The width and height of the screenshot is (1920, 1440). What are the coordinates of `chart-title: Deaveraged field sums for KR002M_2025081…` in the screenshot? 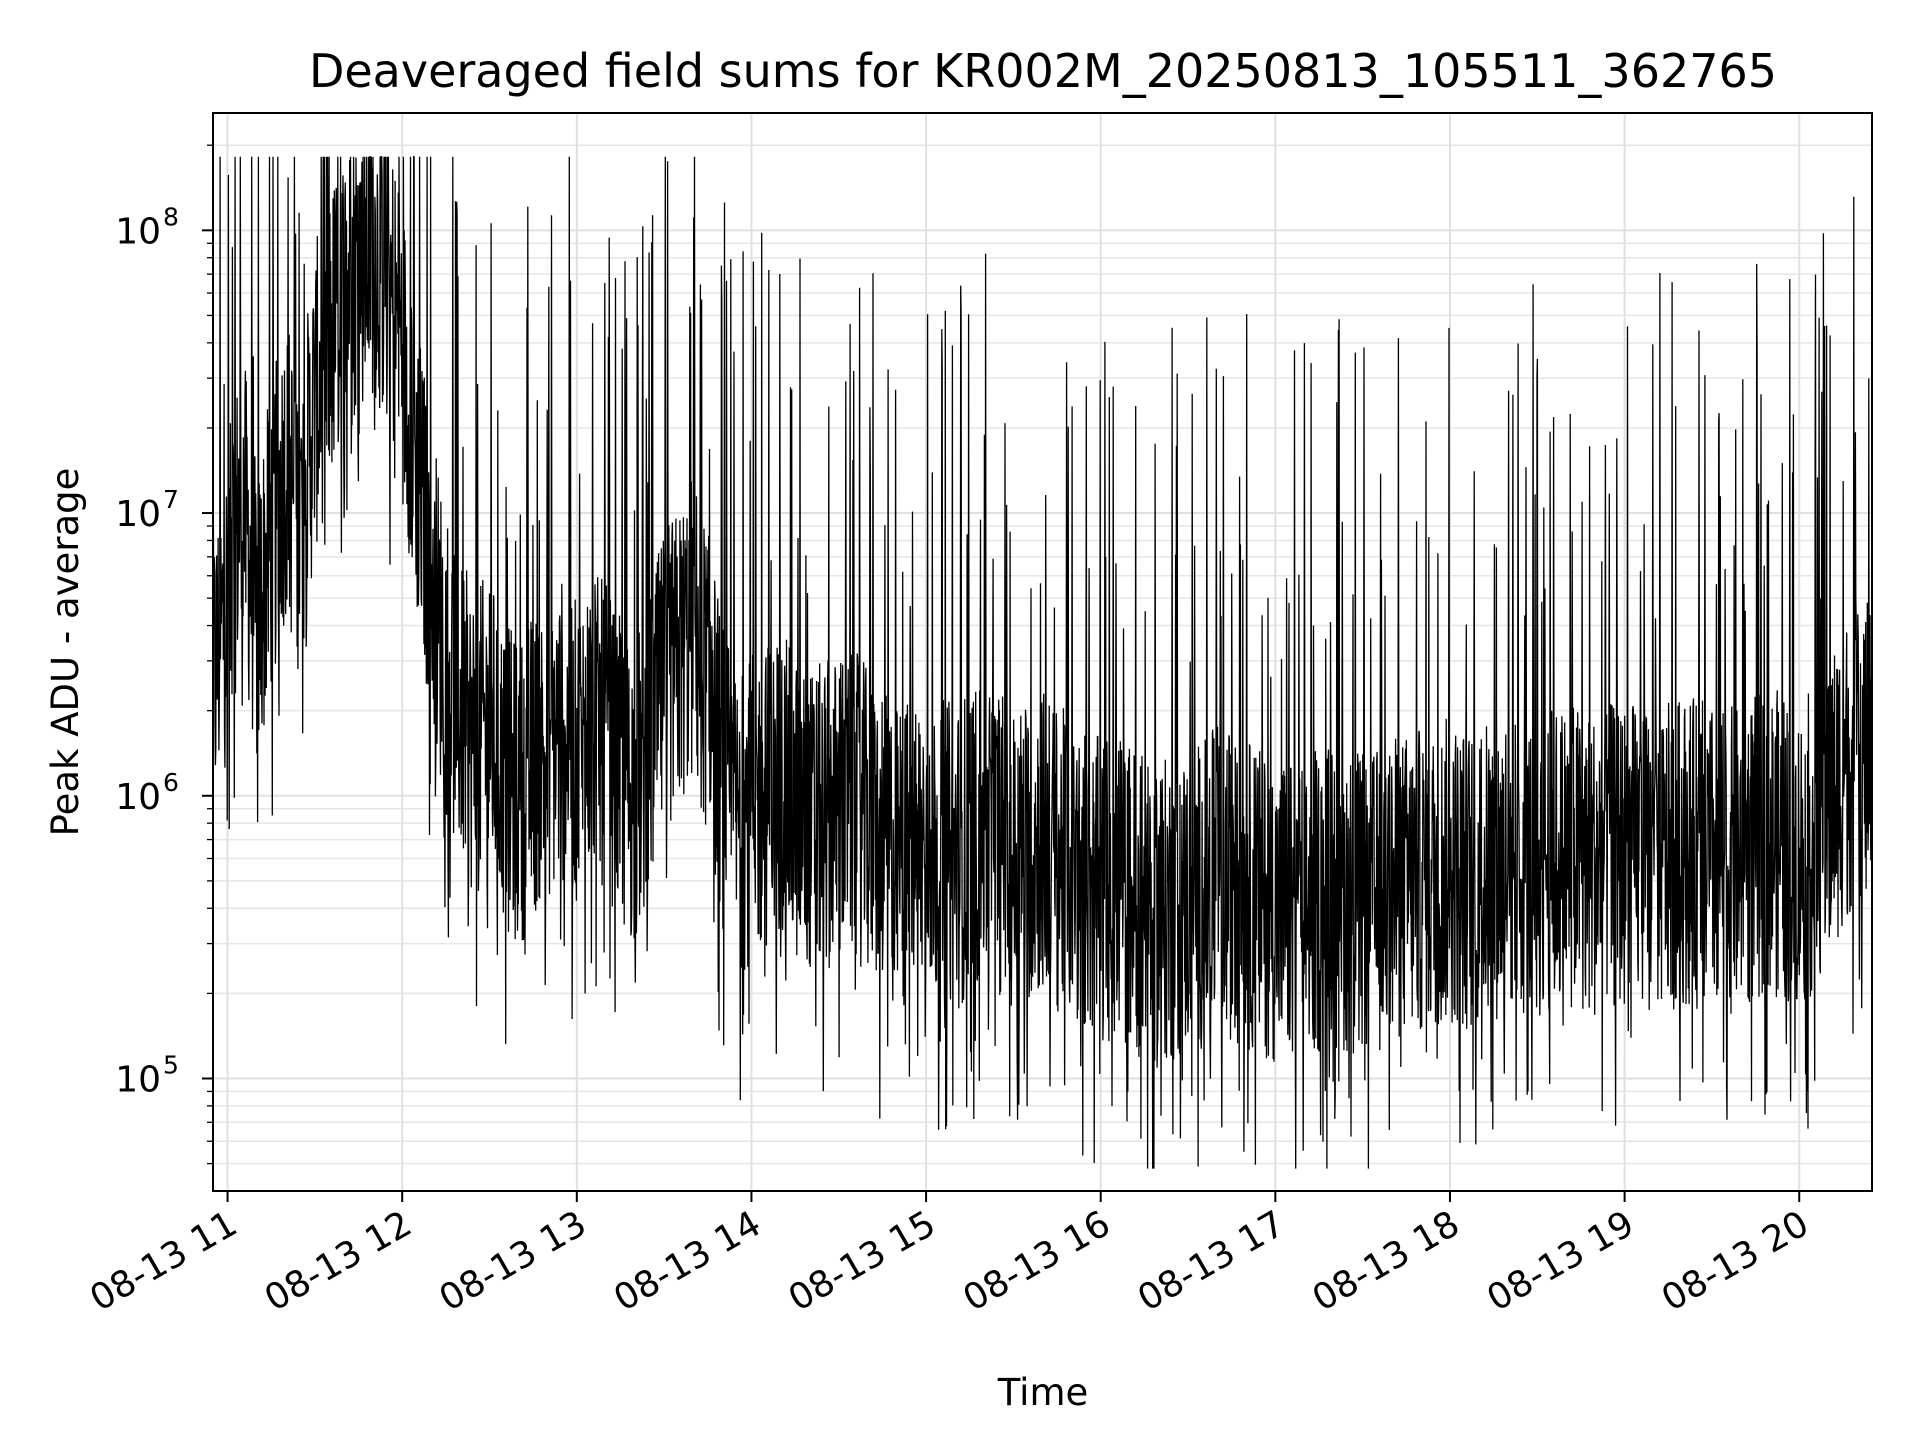 It's located at (1043, 71).